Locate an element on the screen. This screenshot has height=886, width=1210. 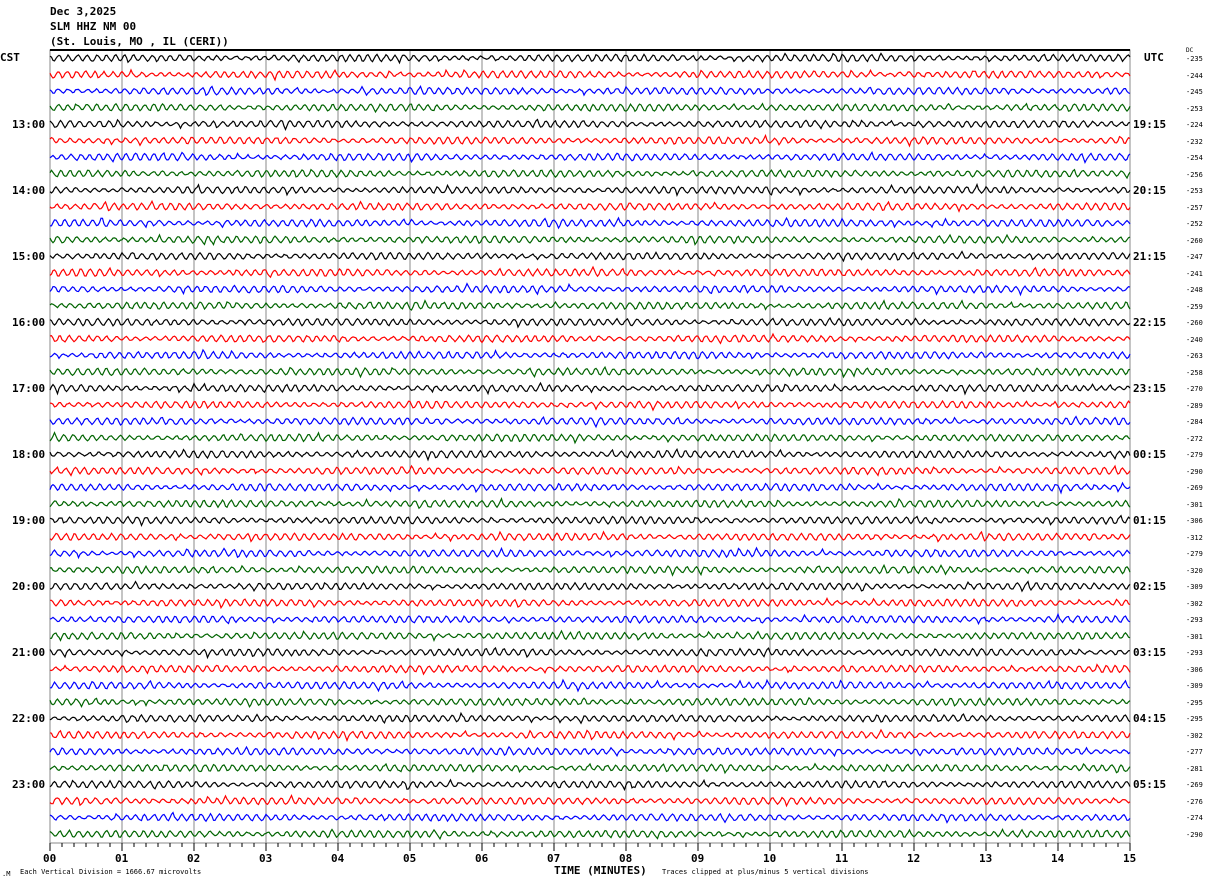
dc-offset-label: -281 is located at coordinates (1194, 768).